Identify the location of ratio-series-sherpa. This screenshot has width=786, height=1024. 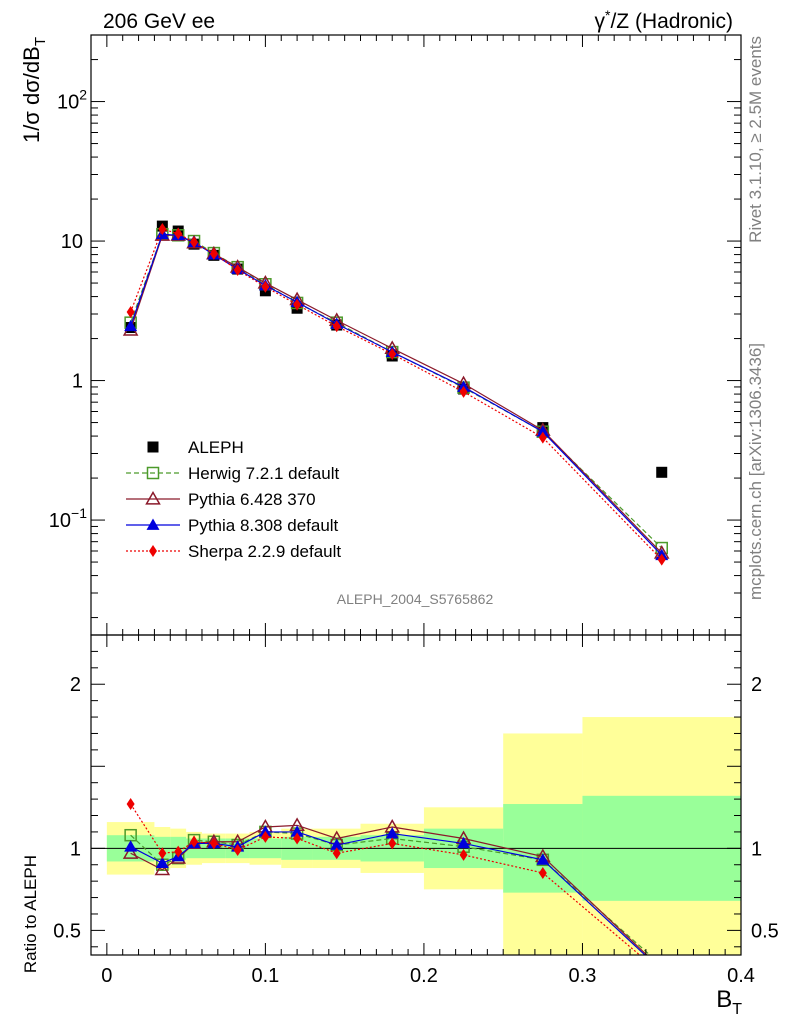
(396, 889).